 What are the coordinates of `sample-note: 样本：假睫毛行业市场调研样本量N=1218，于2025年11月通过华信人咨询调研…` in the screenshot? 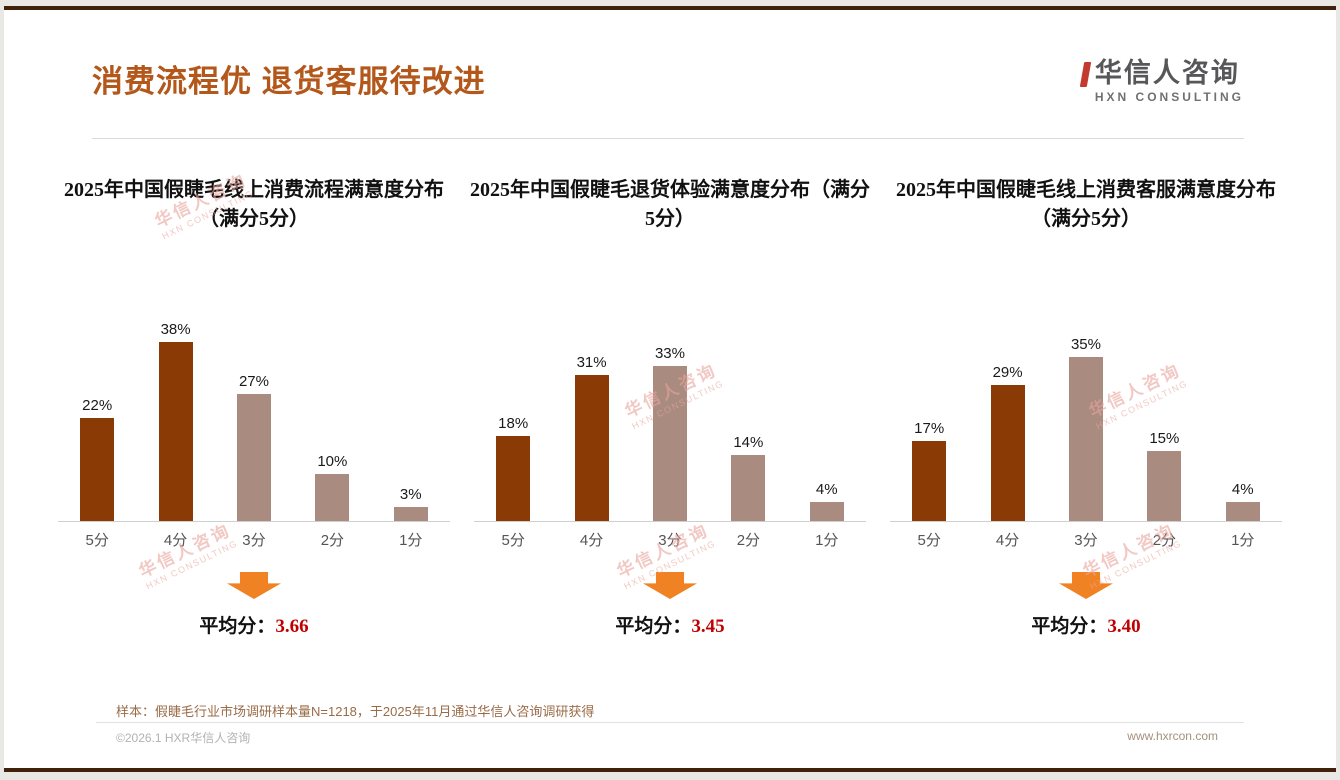 It's located at (355, 711).